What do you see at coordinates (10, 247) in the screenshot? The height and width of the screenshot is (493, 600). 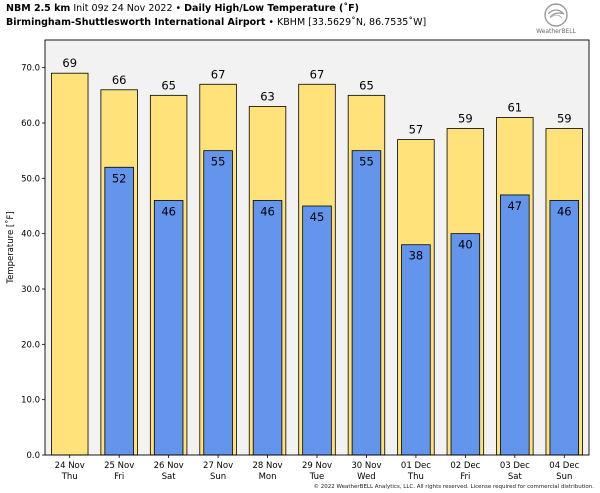 I see `y-axis-label: Temperature [˚F]` at bounding box center [10, 247].